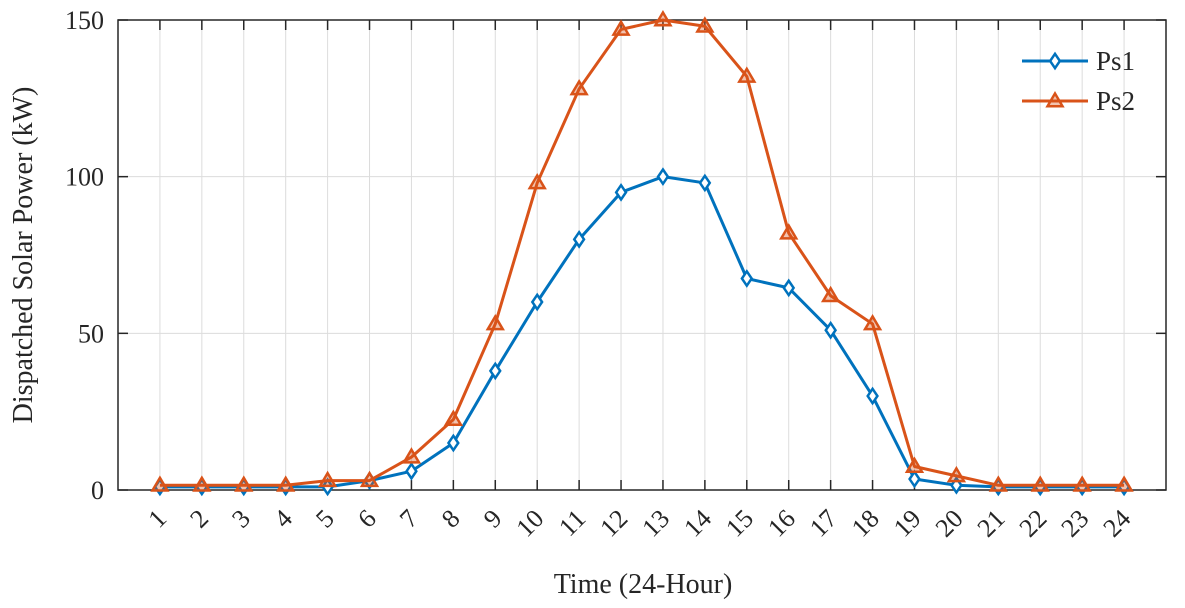 This screenshot has width=1185, height=608. I want to click on y-tick-label: 100, so click(84, 177).